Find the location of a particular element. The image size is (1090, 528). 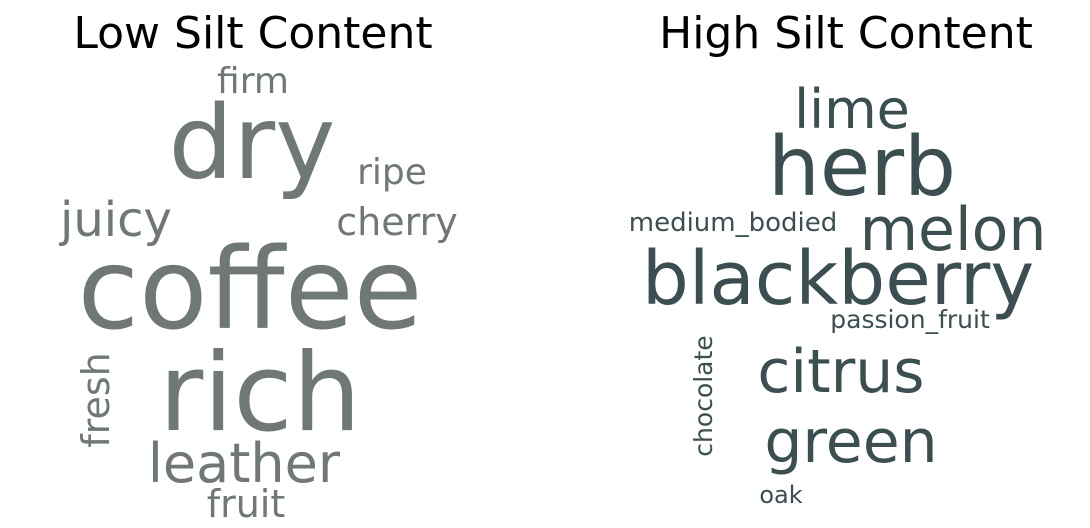

panel-title-high-silt: High Silt Content is located at coordinates (846, 33).